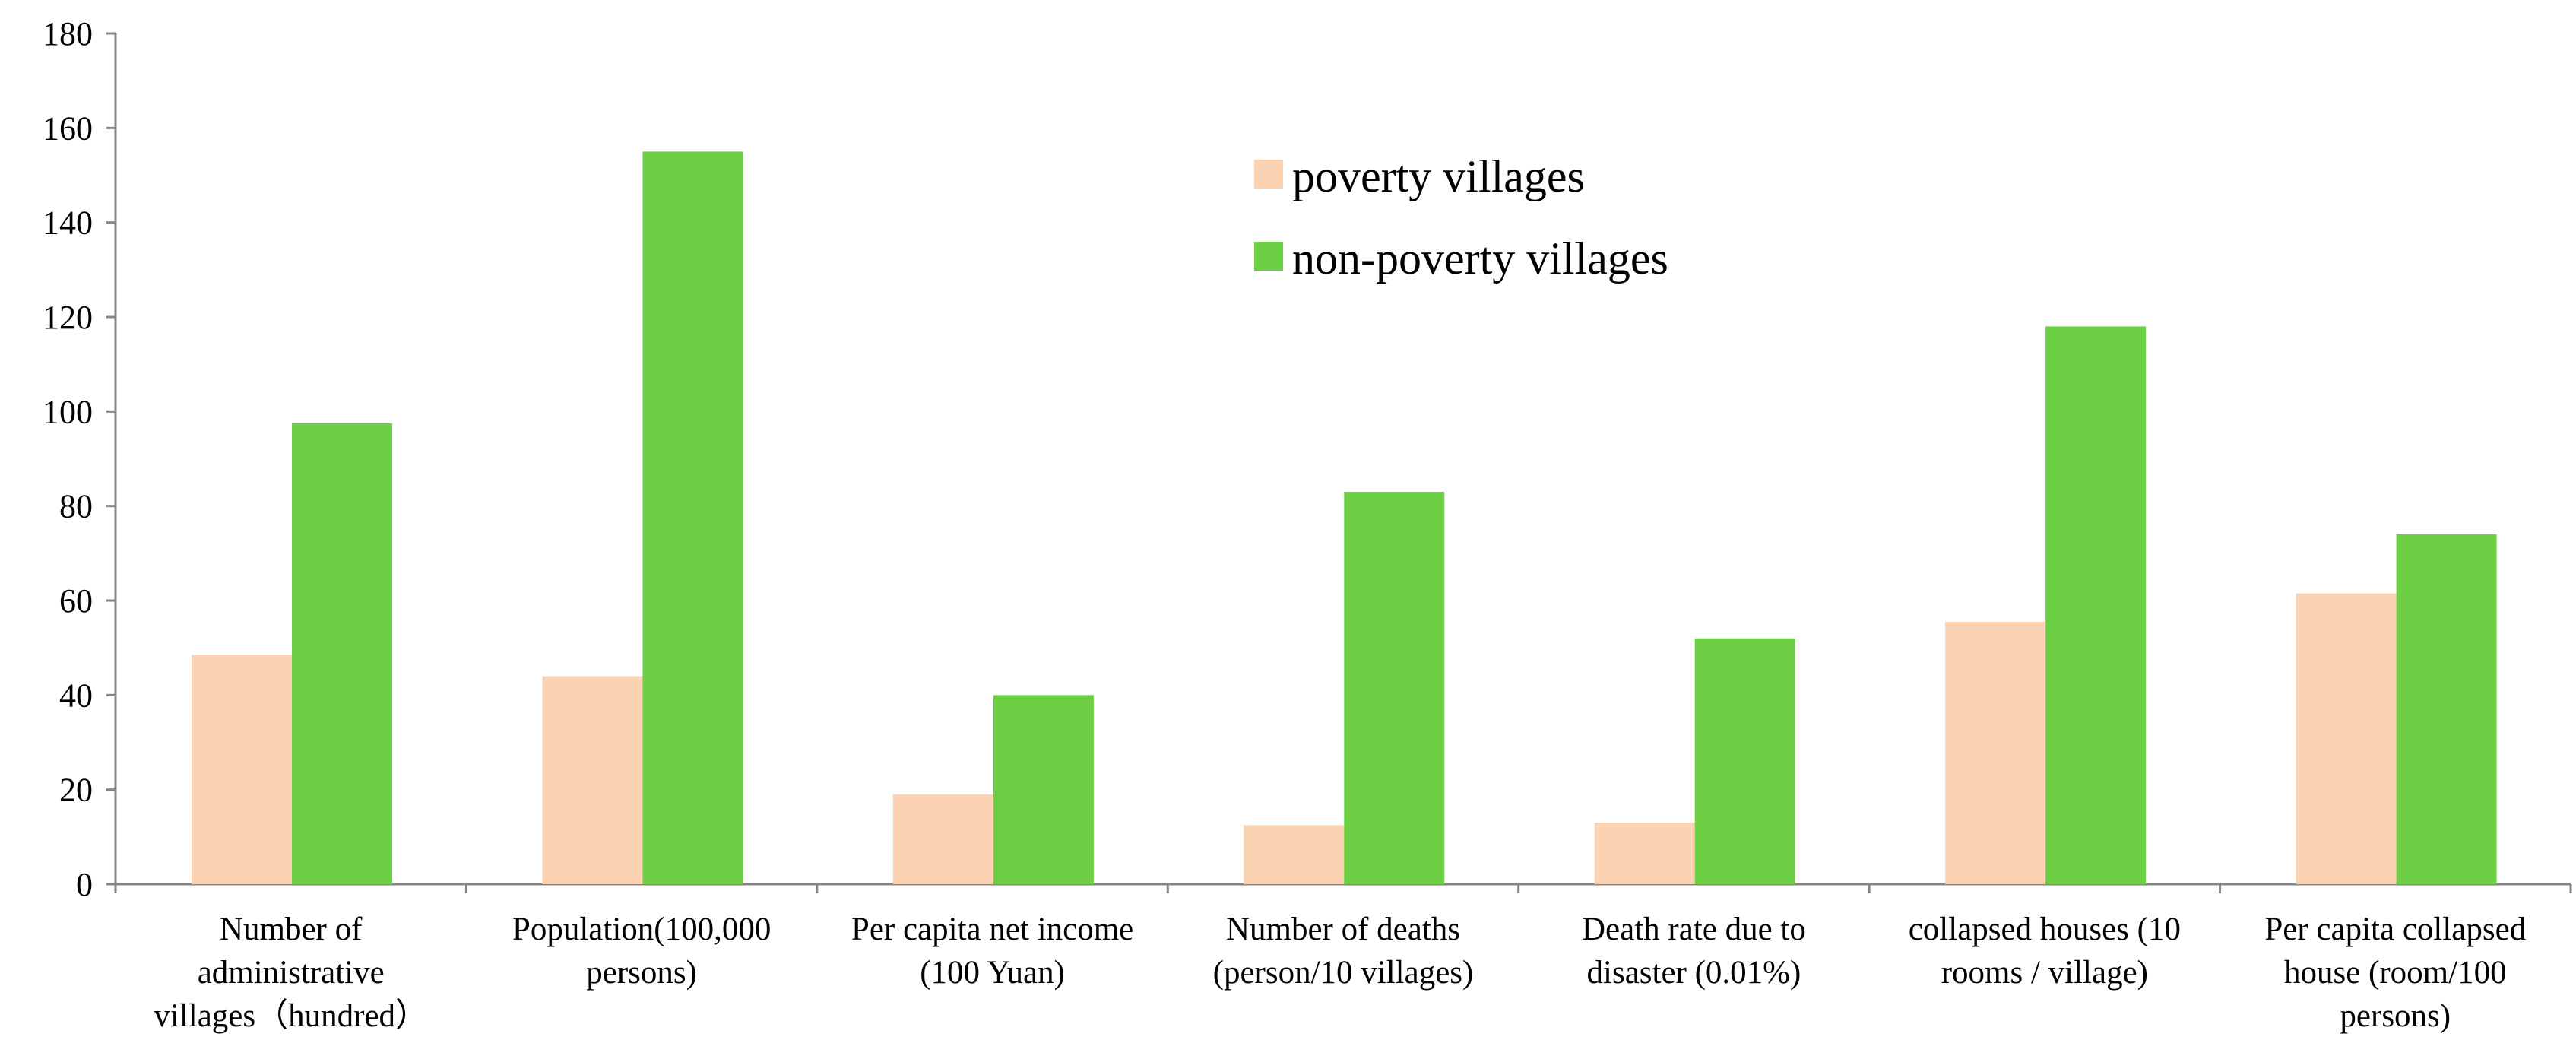  I want to click on y-tick-label: 80, so click(76, 507).